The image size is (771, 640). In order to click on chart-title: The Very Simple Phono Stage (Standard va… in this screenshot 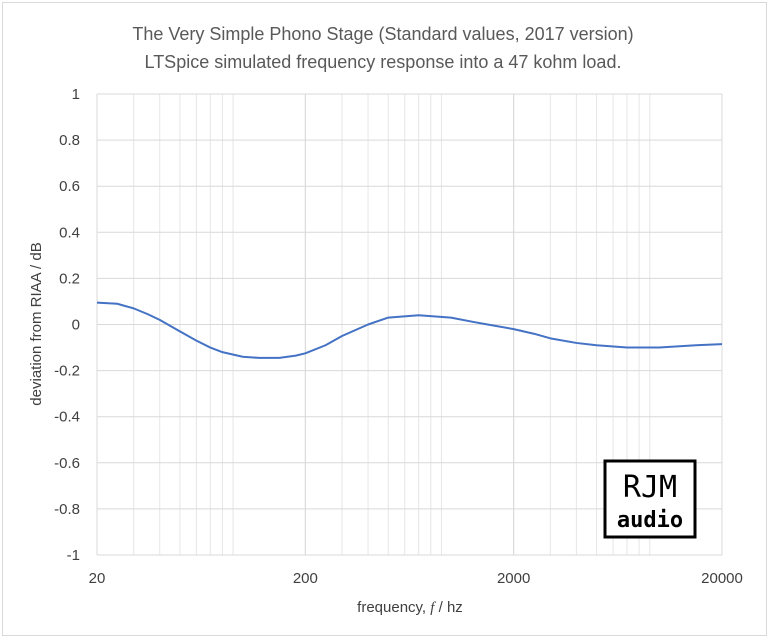, I will do `click(382, 34)`.